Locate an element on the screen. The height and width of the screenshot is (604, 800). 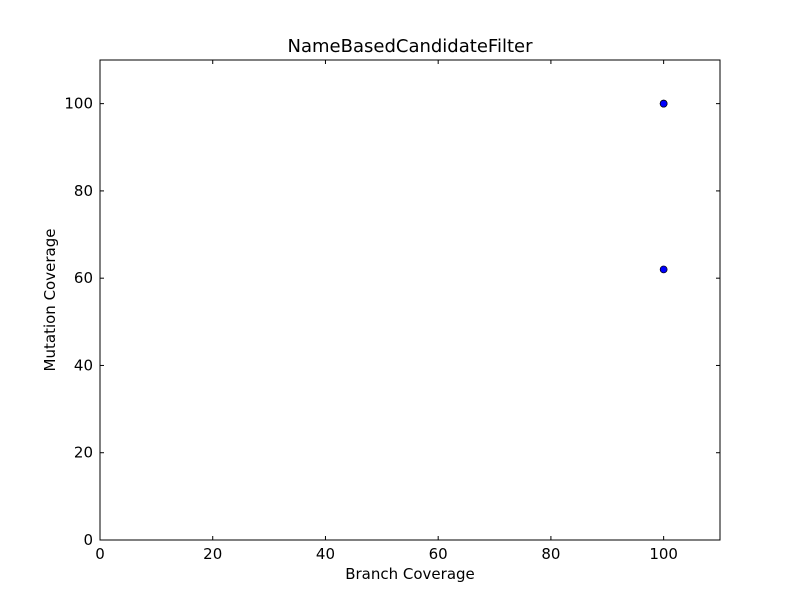
x-tick-label-0: 0 is located at coordinates (100, 554).